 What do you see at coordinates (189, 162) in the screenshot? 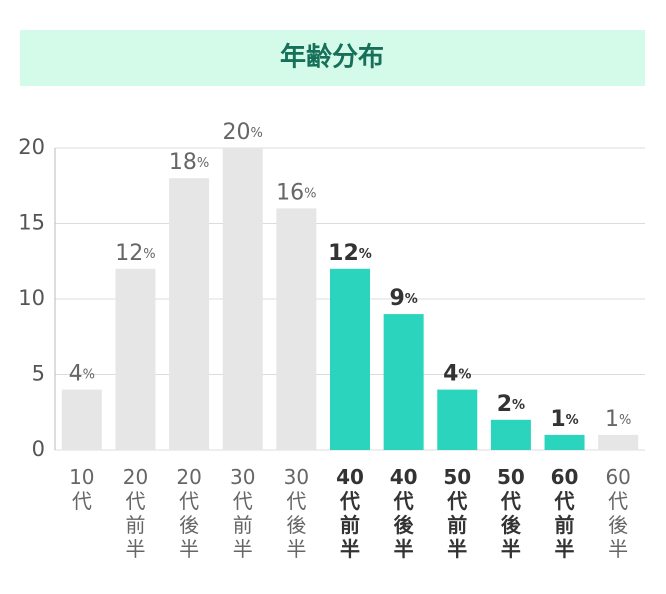
I see `value-label: 18%` at bounding box center [189, 162].